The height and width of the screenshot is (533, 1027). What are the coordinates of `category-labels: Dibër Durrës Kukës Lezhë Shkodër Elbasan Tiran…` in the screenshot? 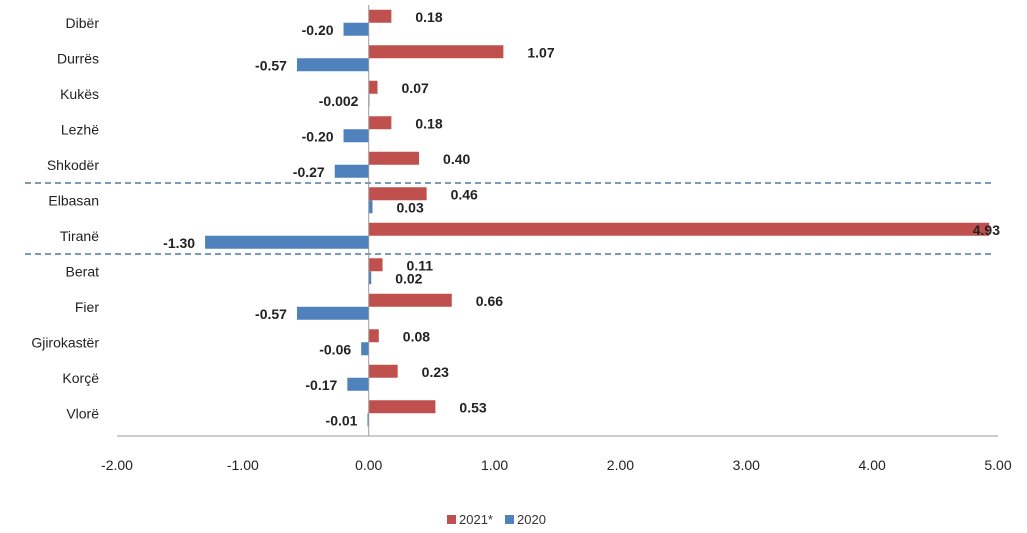 It's located at (65, 218).